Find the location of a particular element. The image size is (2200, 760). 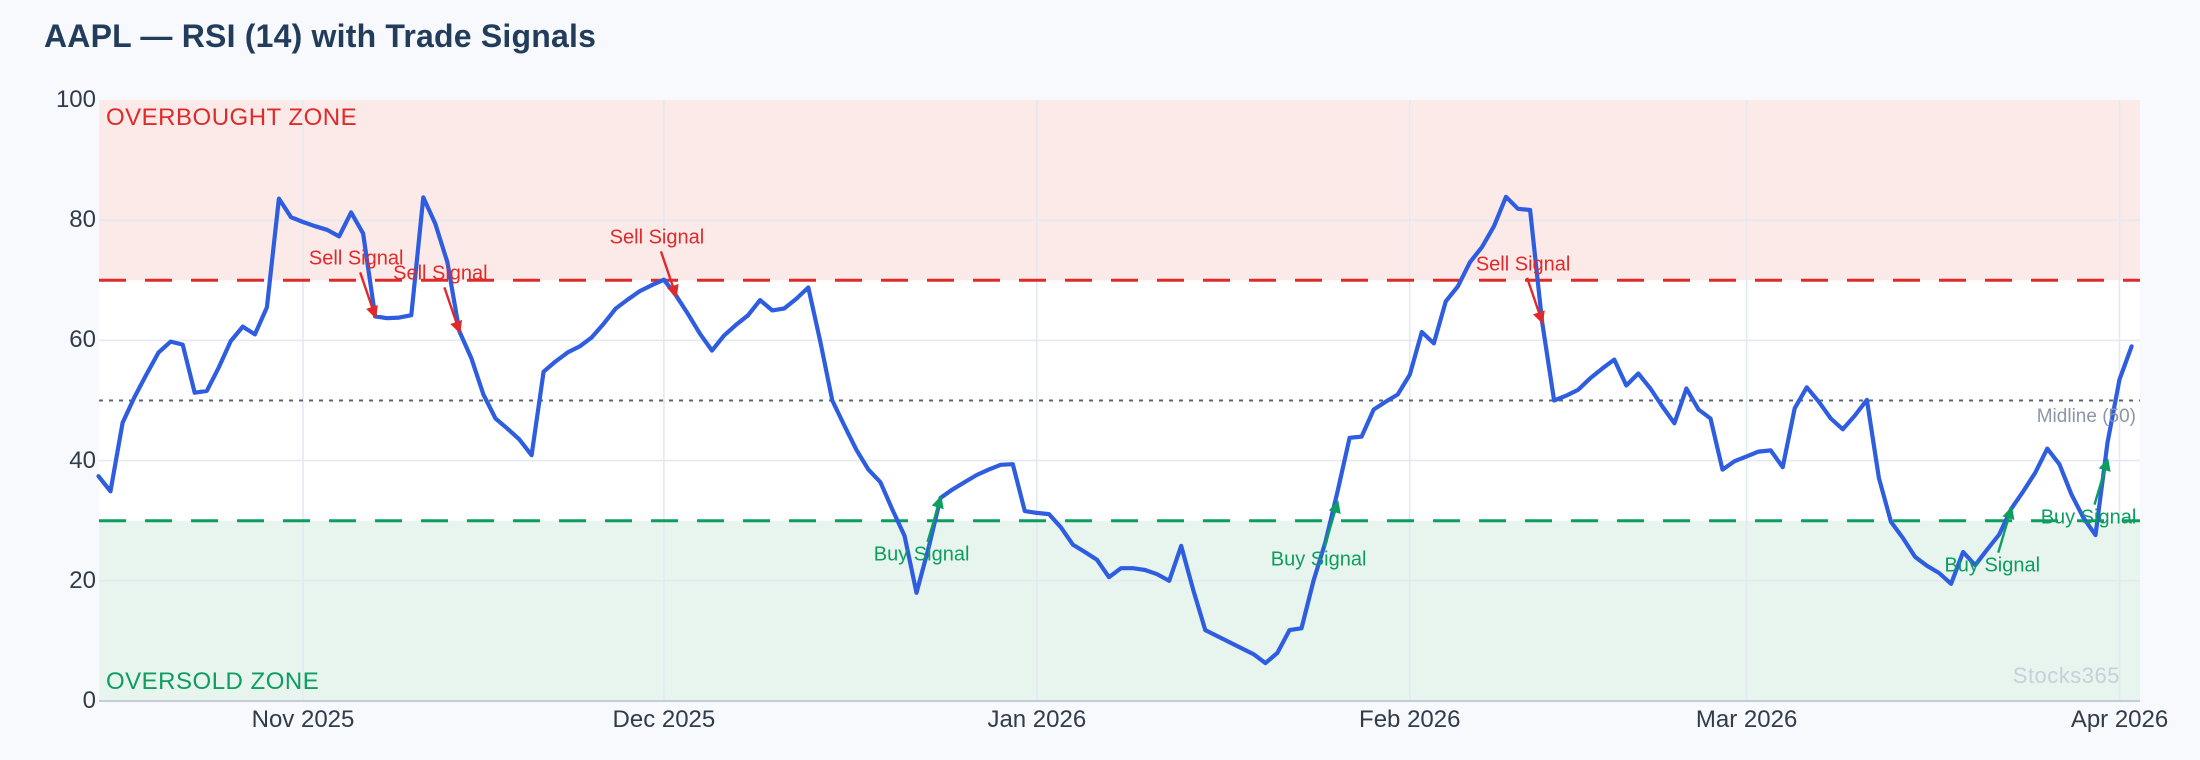

x-tick-label: Mar 2026 is located at coordinates (1746, 719).